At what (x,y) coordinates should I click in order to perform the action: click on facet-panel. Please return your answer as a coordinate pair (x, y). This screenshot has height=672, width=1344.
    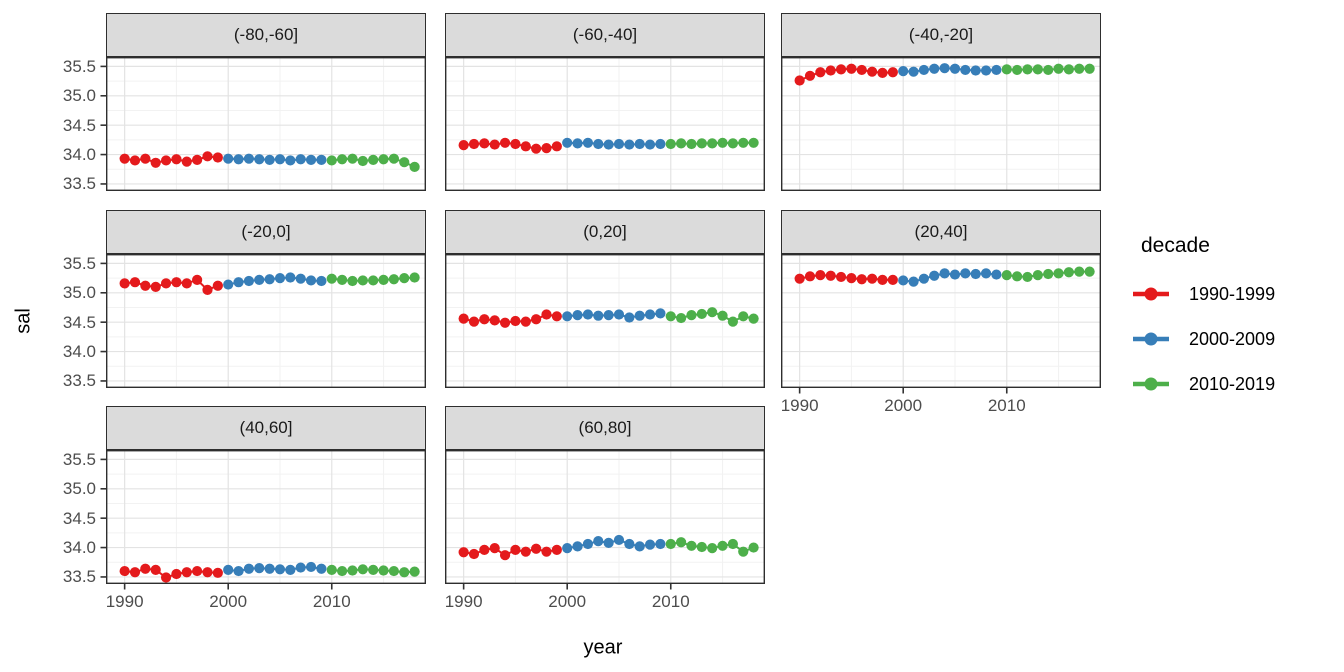
    Looking at the image, I should click on (263, 519).